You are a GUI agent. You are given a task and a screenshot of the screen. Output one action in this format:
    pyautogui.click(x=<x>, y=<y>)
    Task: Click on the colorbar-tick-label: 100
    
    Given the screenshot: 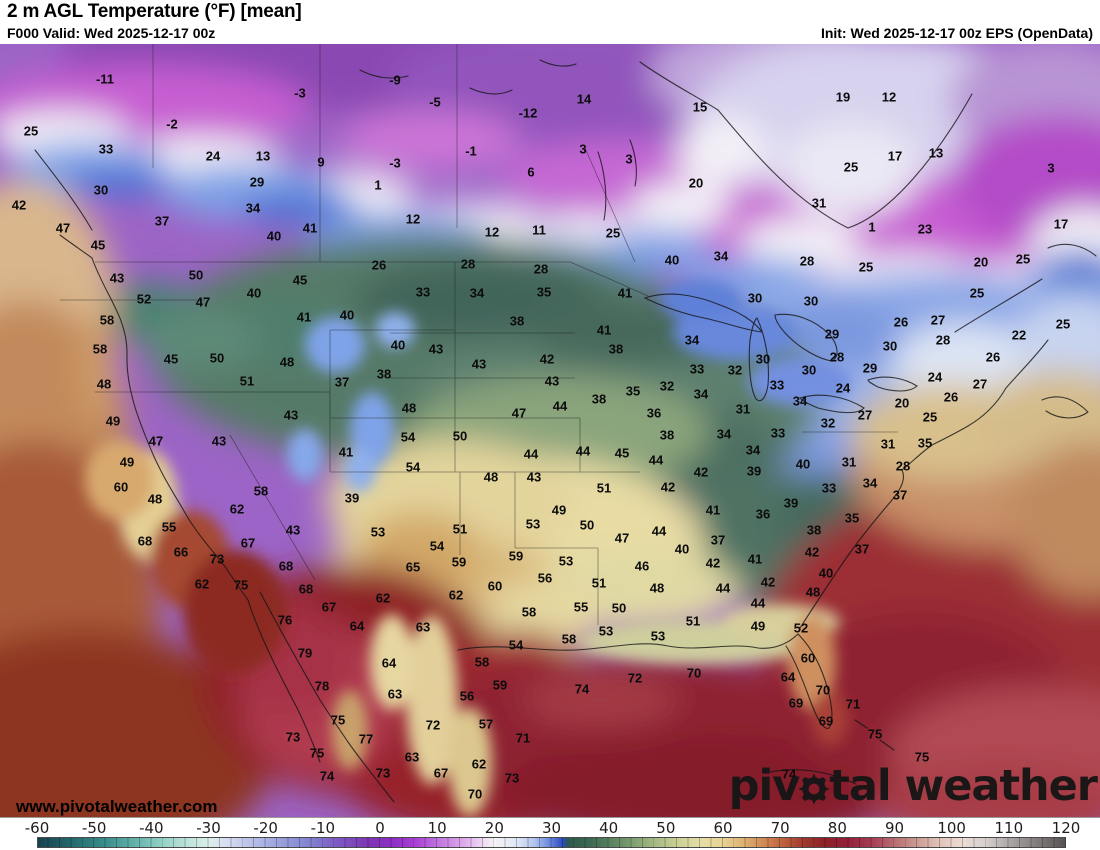 What is the action you would take?
    pyautogui.click(x=951, y=828)
    